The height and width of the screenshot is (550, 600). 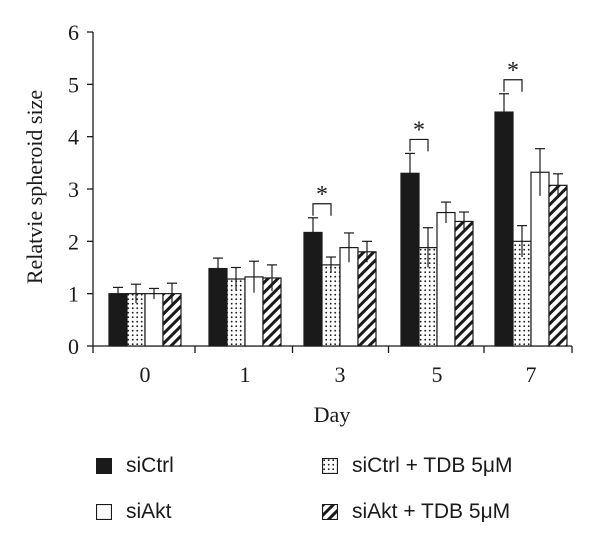 I want to click on y-axis-label: Relatvie spheroid size, so click(x=34, y=187).